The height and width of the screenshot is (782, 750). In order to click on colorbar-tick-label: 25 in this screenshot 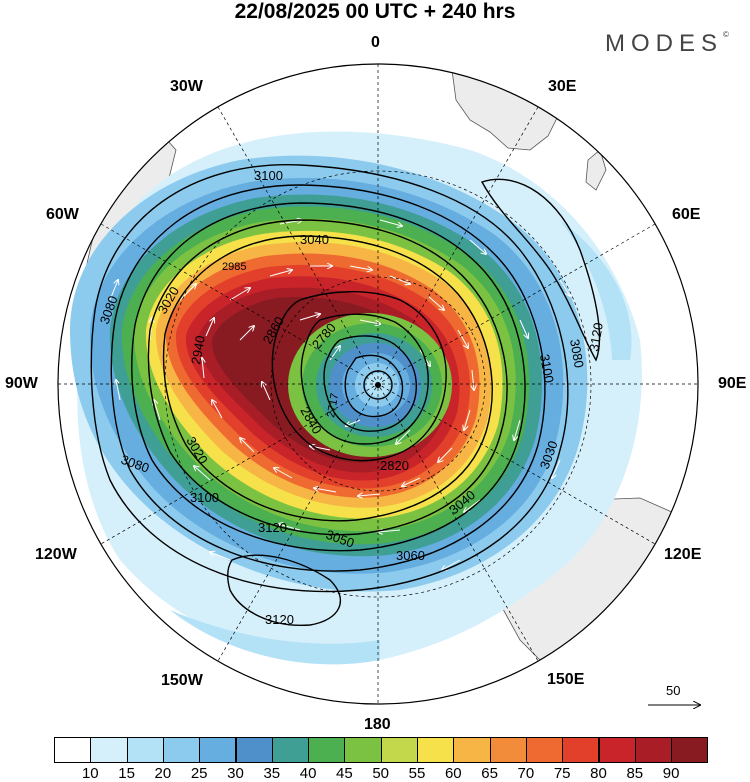, I will do `click(199, 773)`.